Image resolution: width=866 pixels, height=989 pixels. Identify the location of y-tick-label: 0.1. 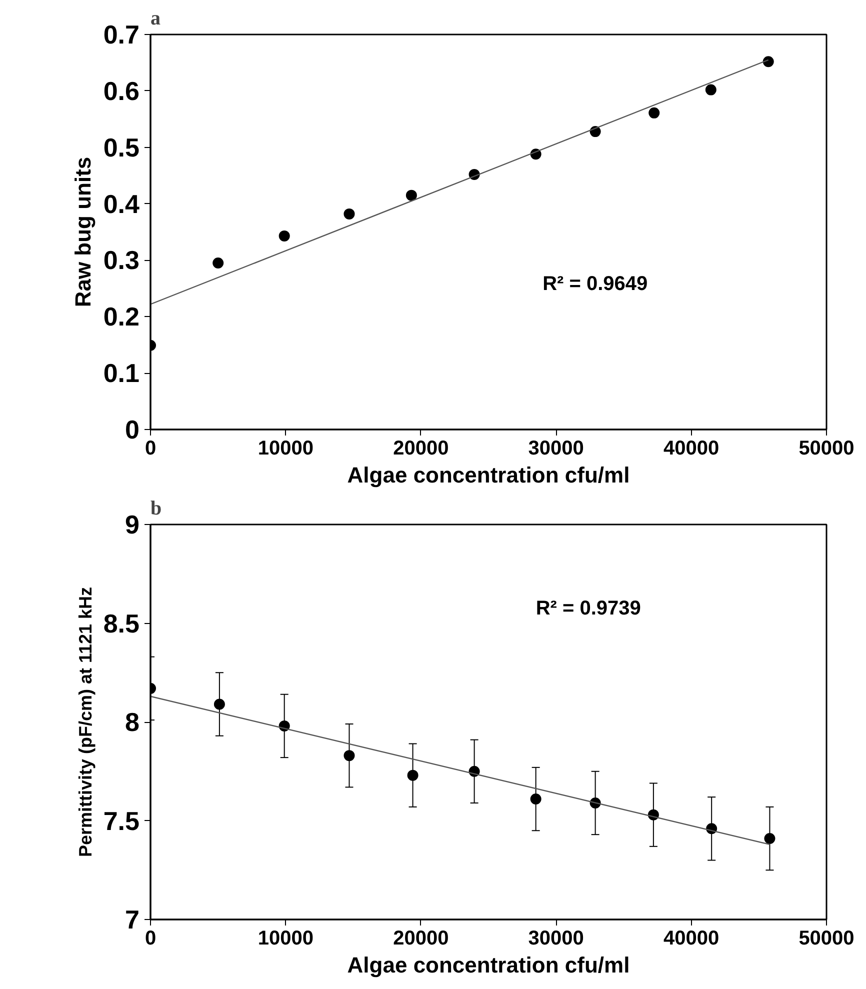
(121, 373).